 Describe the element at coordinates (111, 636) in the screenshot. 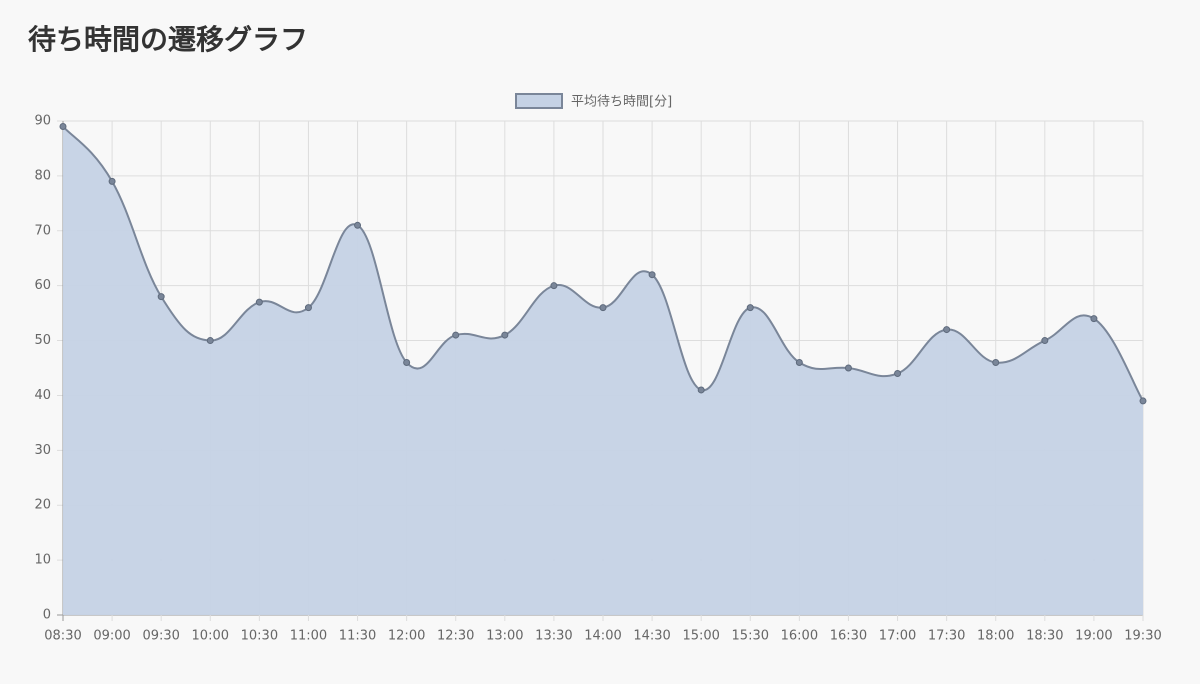

I see `x-tick-label: 09:00` at that location.